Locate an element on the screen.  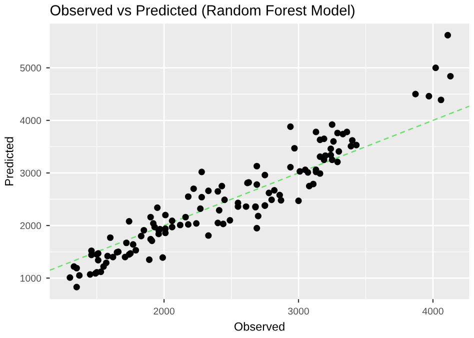
x-tick-label: 3000 is located at coordinates (298, 311).